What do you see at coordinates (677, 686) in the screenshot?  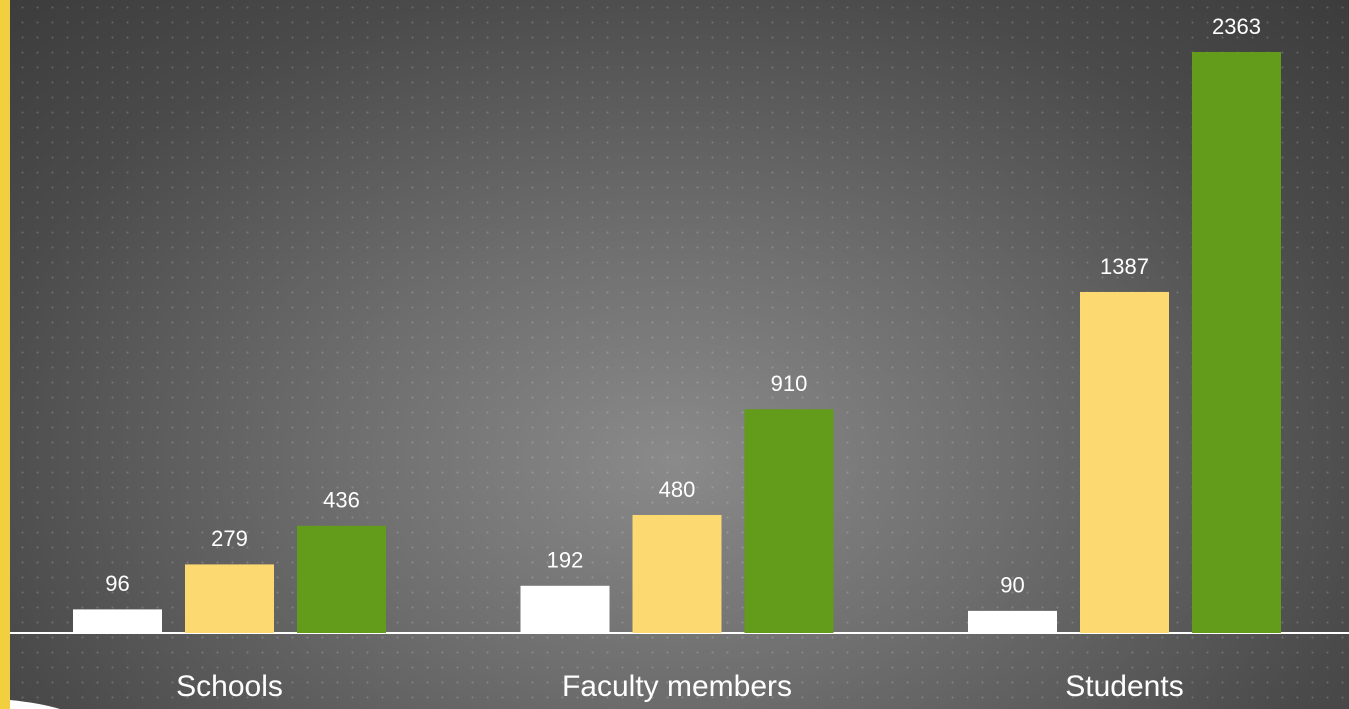 I see `x-tick-label: Faculty members` at bounding box center [677, 686].